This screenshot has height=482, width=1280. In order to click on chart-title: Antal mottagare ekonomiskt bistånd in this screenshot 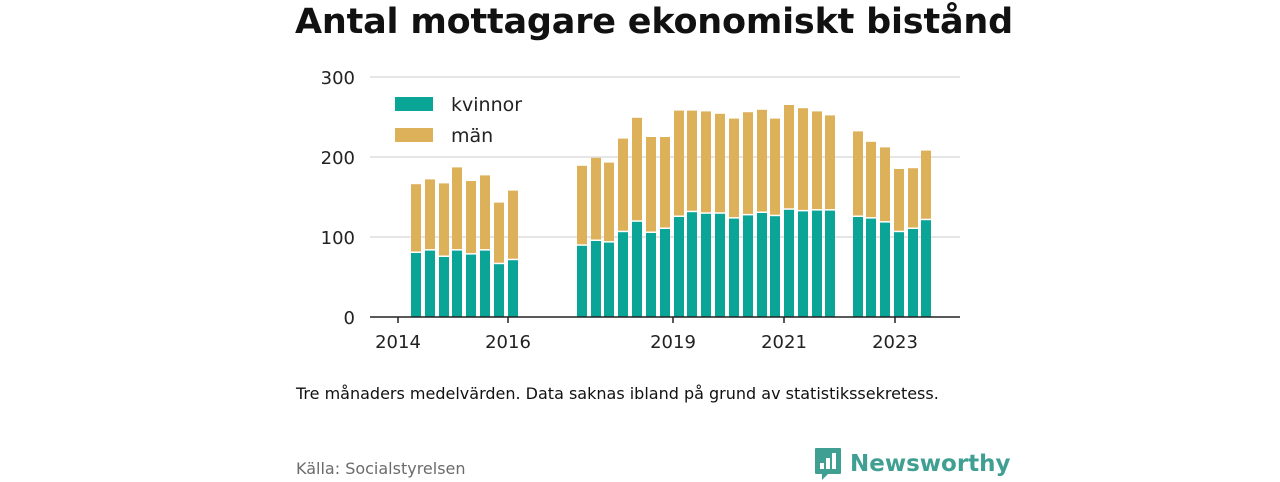, I will do `click(654, 22)`.